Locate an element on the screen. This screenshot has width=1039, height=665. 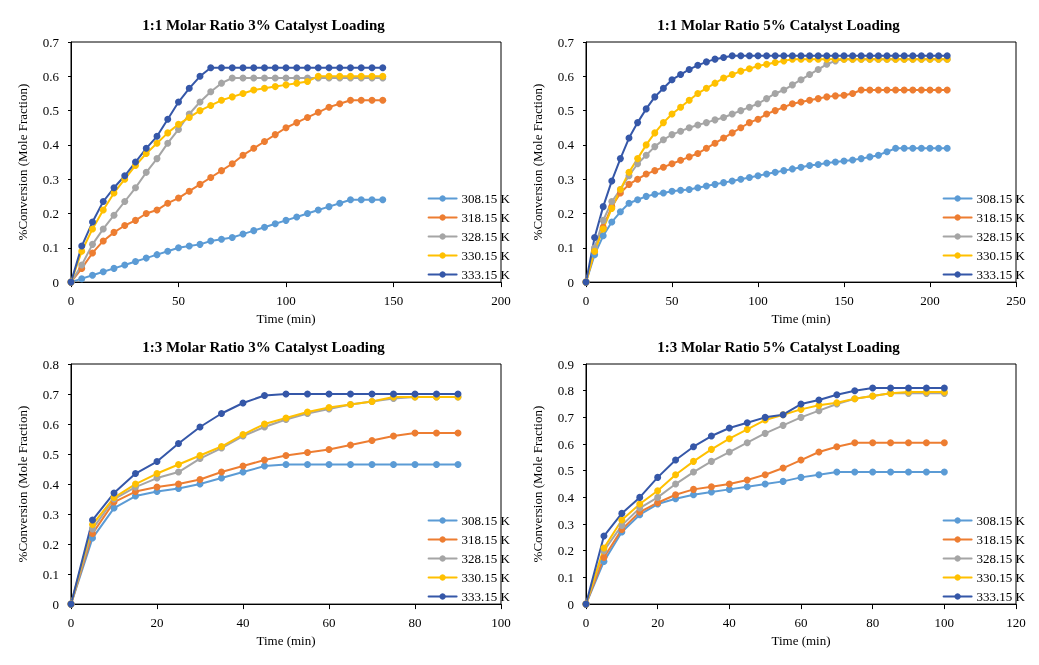
x-tick-label: 60 is located at coordinates (329, 623).